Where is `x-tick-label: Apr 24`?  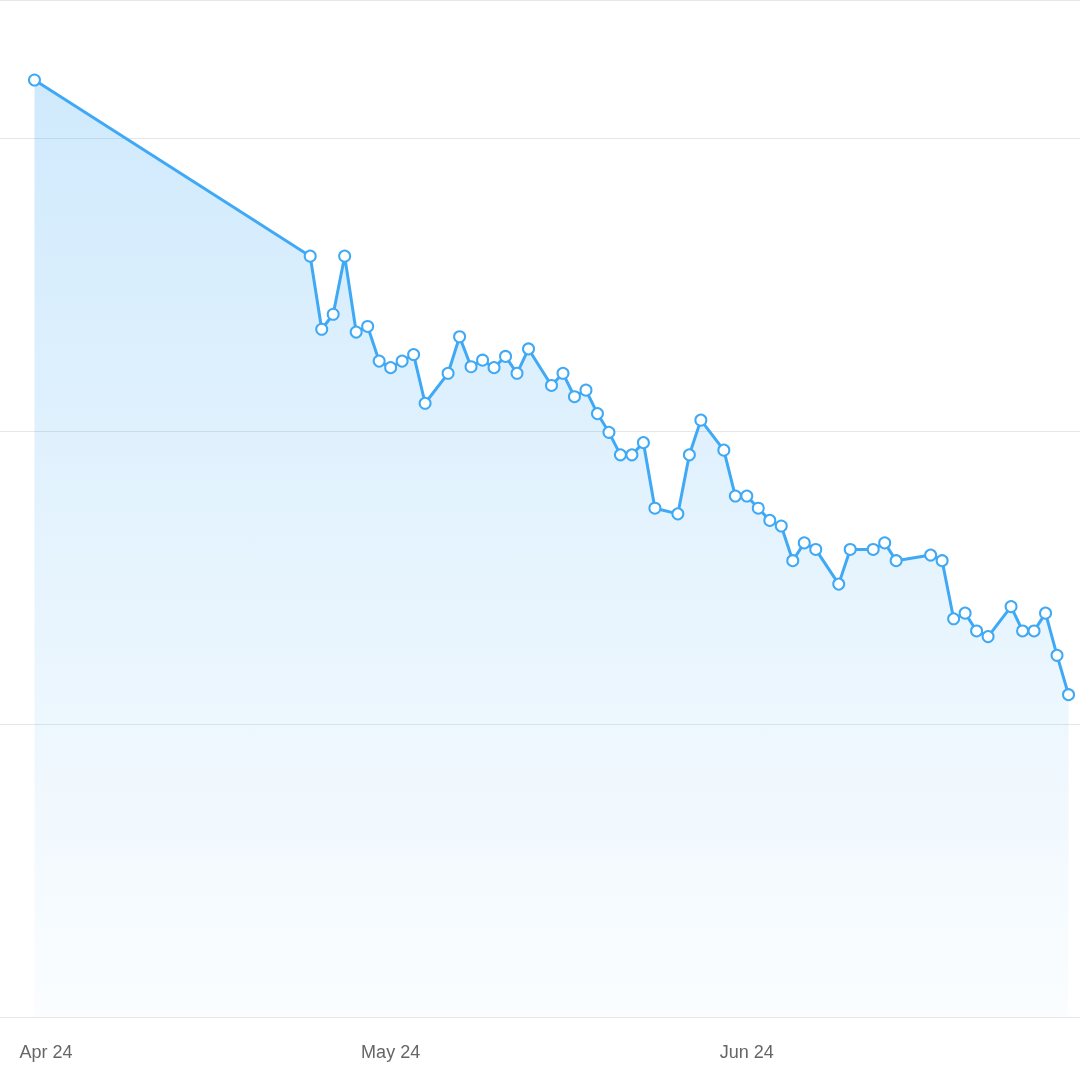
x-tick-label: Apr 24 is located at coordinates (46, 1052).